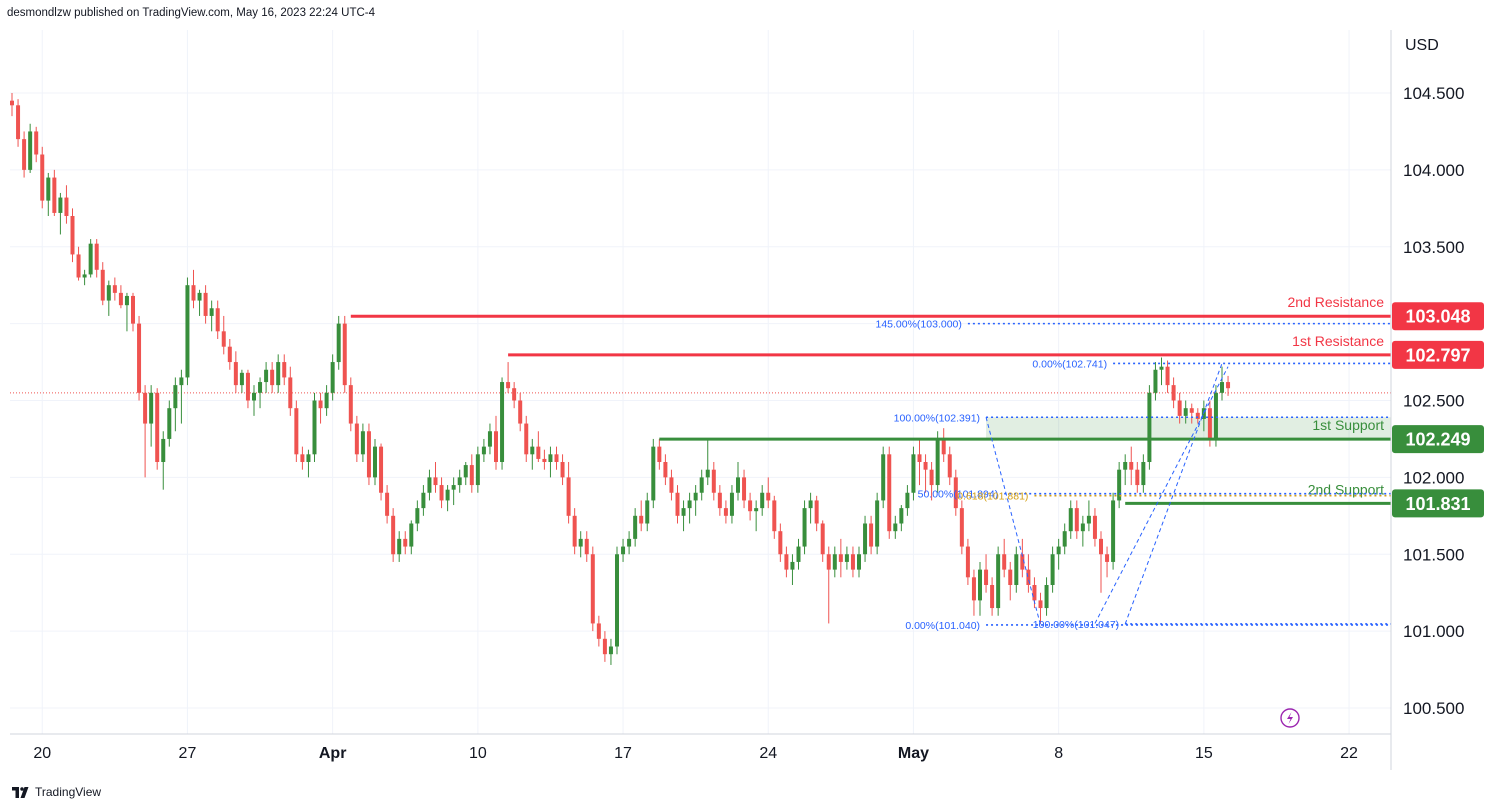 This screenshot has width=1498, height=810. What do you see at coordinates (918, 325) in the screenshot?
I see `fib-level-label: 145.00%(103.000)` at bounding box center [918, 325].